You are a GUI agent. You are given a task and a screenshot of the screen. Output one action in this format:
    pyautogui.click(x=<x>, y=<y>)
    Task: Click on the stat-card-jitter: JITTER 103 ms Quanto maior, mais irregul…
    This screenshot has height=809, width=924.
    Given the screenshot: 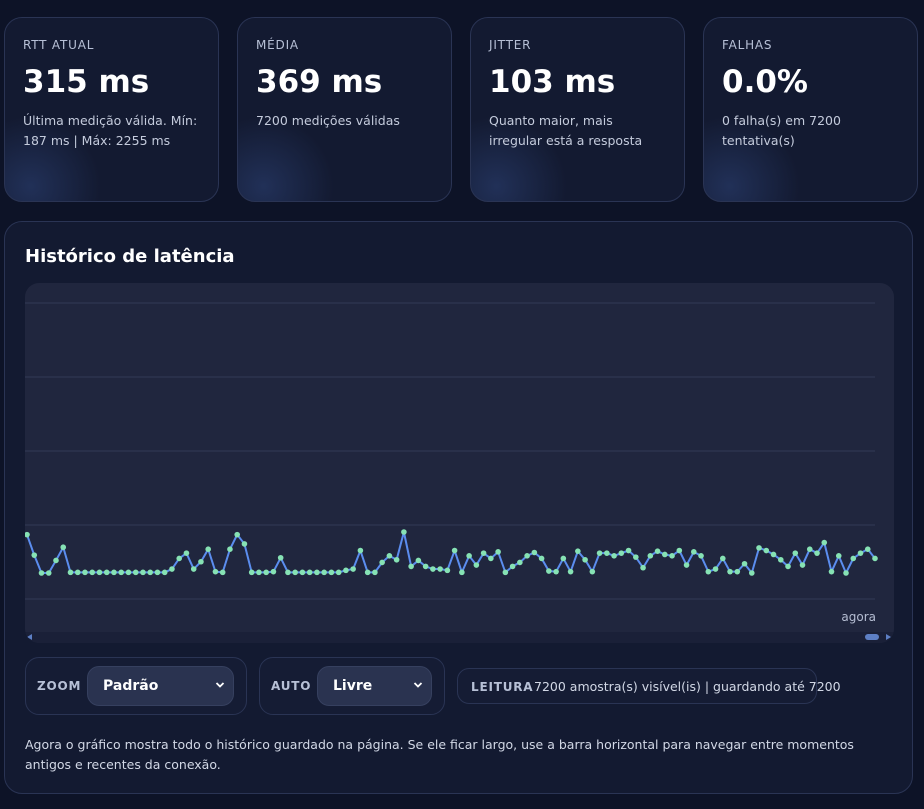 What is the action you would take?
    pyautogui.click(x=577, y=109)
    